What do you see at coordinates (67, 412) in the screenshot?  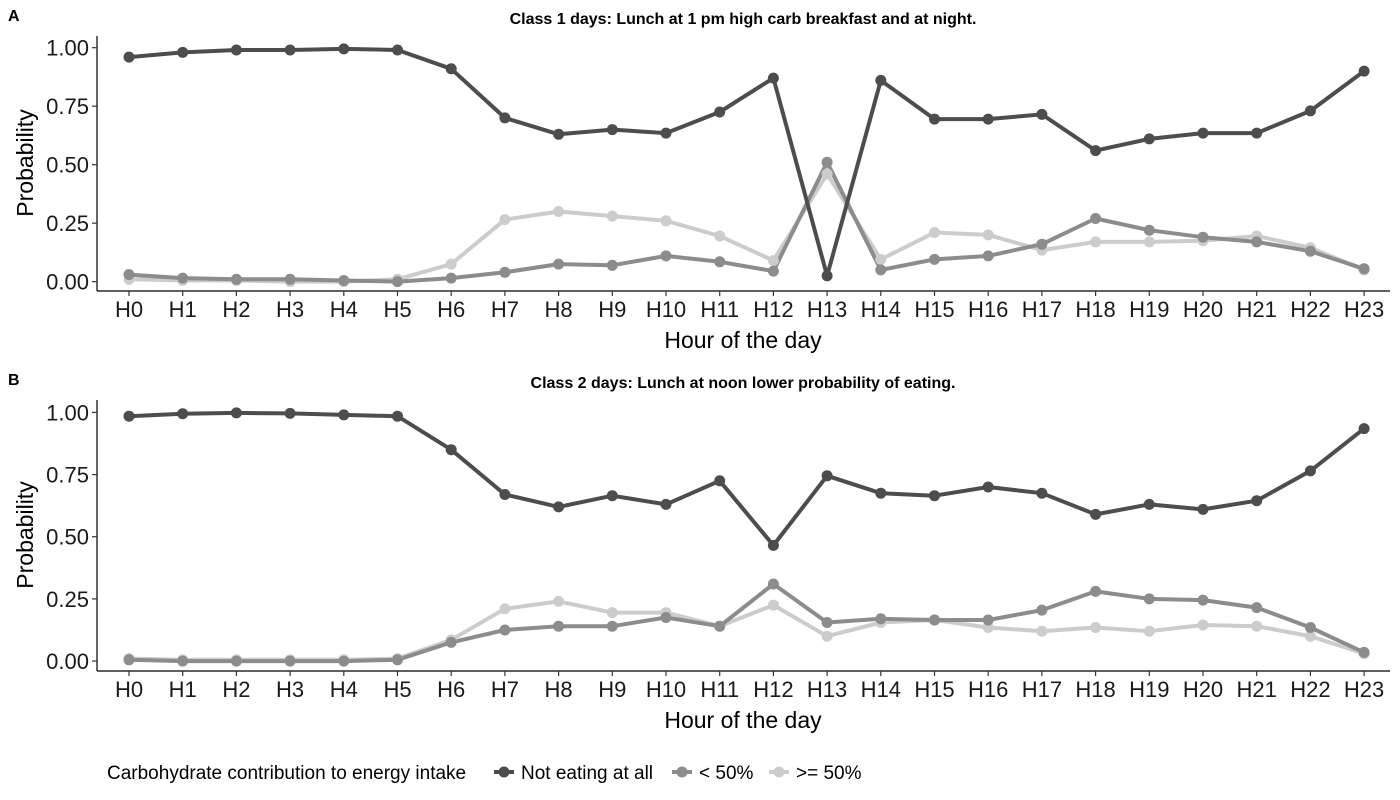 I see `y-tick-label: 1.00` at bounding box center [67, 412].